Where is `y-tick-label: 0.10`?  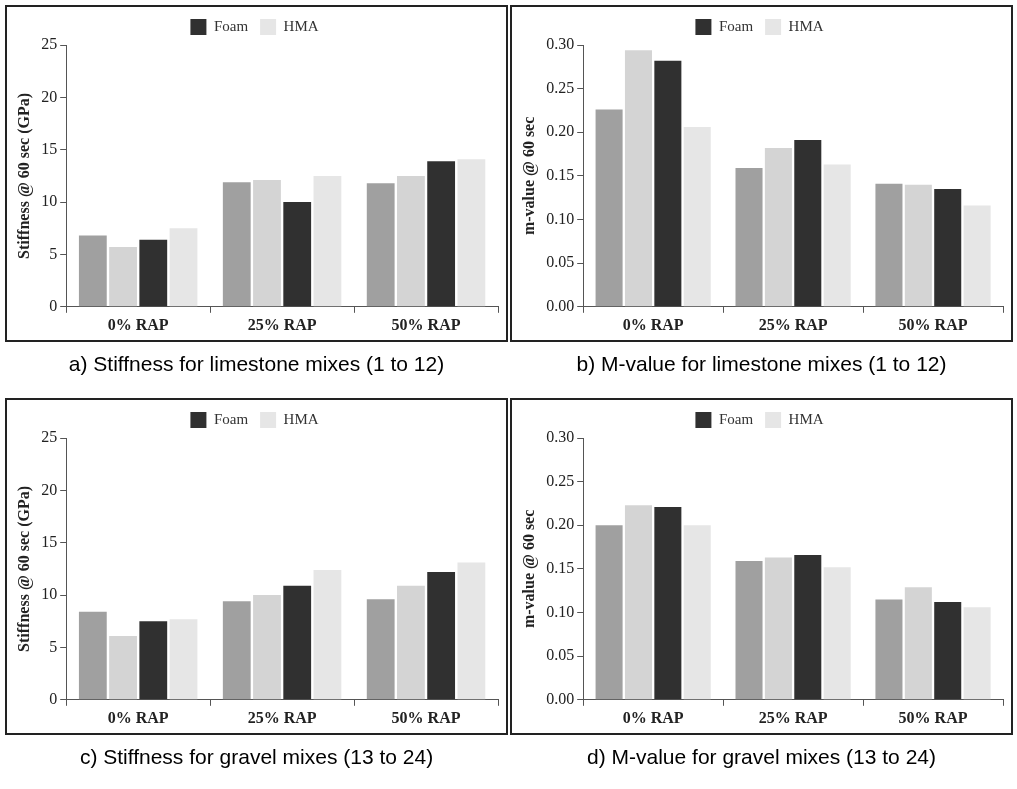 y-tick-label: 0.10 is located at coordinates (560, 611).